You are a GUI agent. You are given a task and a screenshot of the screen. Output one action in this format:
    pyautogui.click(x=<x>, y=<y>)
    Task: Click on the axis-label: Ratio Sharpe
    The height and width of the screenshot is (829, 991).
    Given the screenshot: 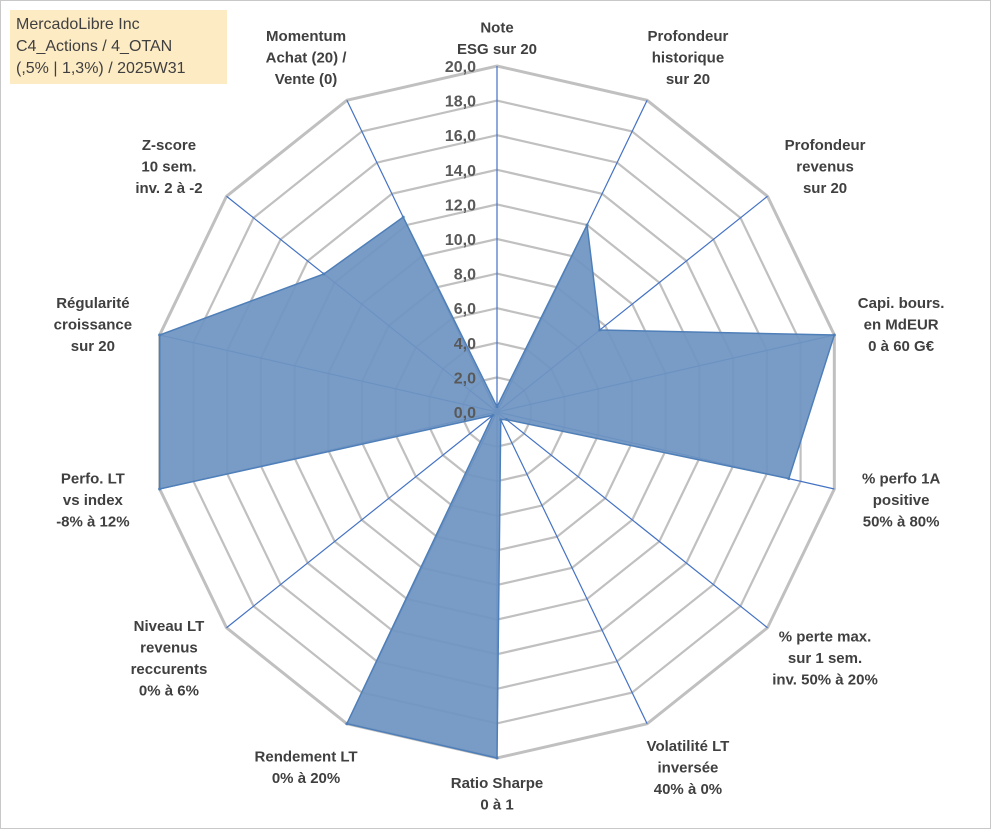 What is the action you would take?
    pyautogui.click(x=497, y=783)
    